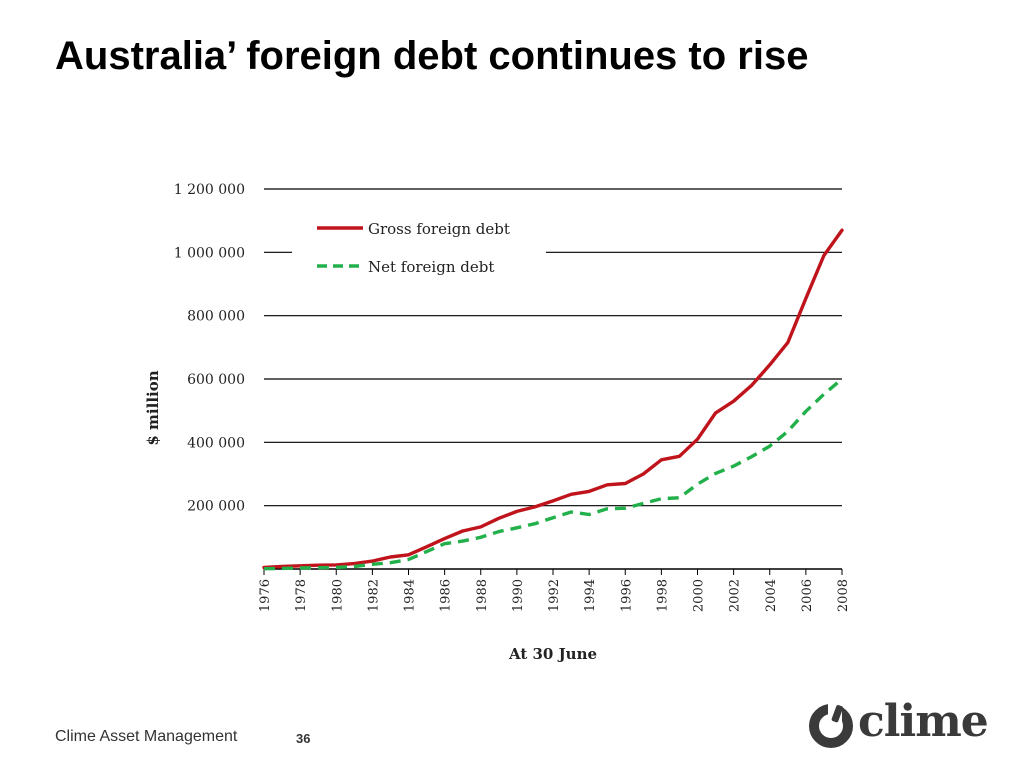 The image size is (1024, 768). What do you see at coordinates (431, 267) in the screenshot?
I see `legend-label: Net foreign debt` at bounding box center [431, 267].